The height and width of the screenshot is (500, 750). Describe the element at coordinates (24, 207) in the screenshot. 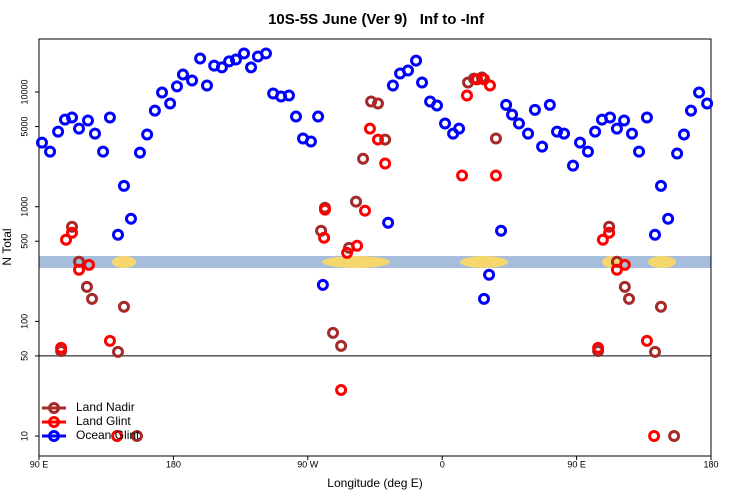

I see `y-tick-label: 1000` at that location.